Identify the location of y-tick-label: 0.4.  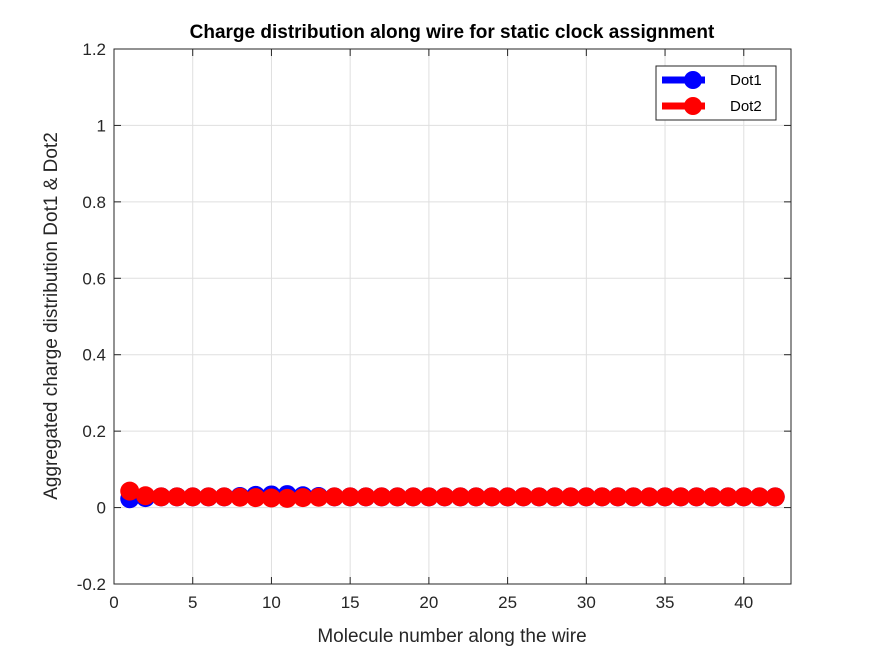
(94, 355).